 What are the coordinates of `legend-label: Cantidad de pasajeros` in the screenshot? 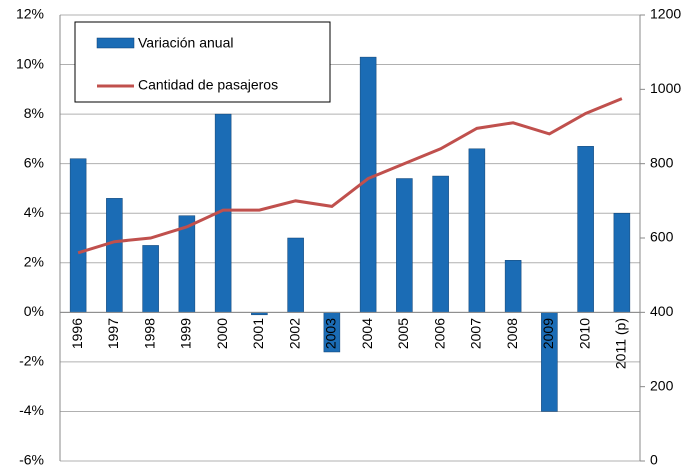 It's located at (208, 85).